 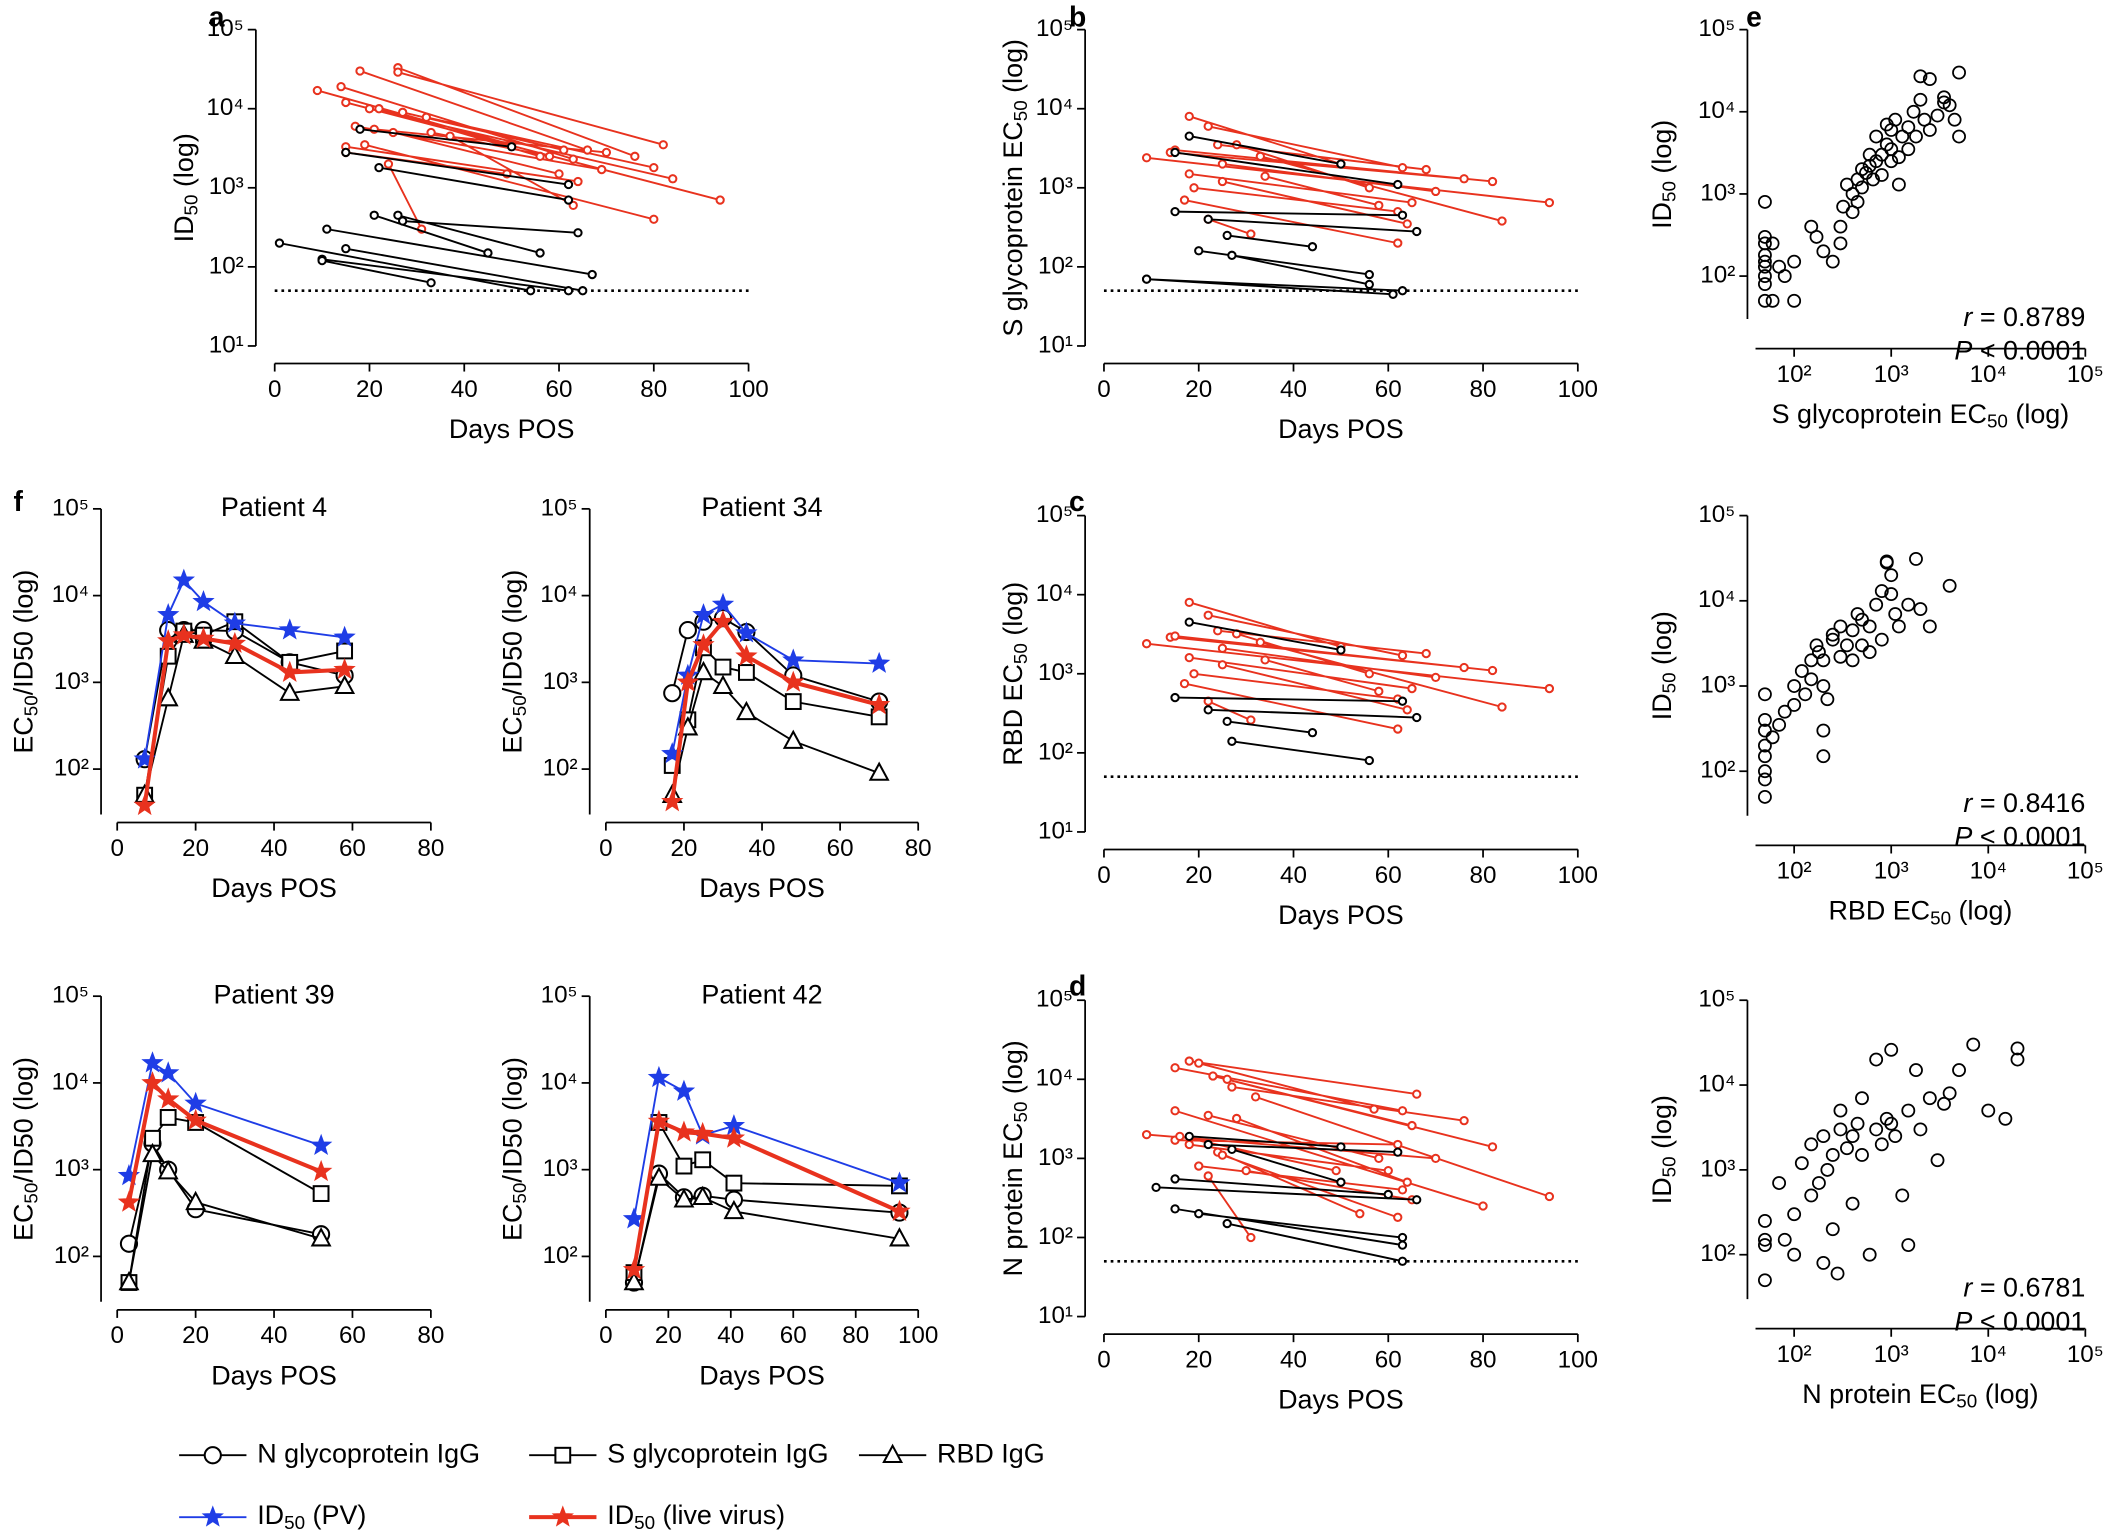 I want to click on legend-label: RBD IgG, so click(x=991, y=1453).